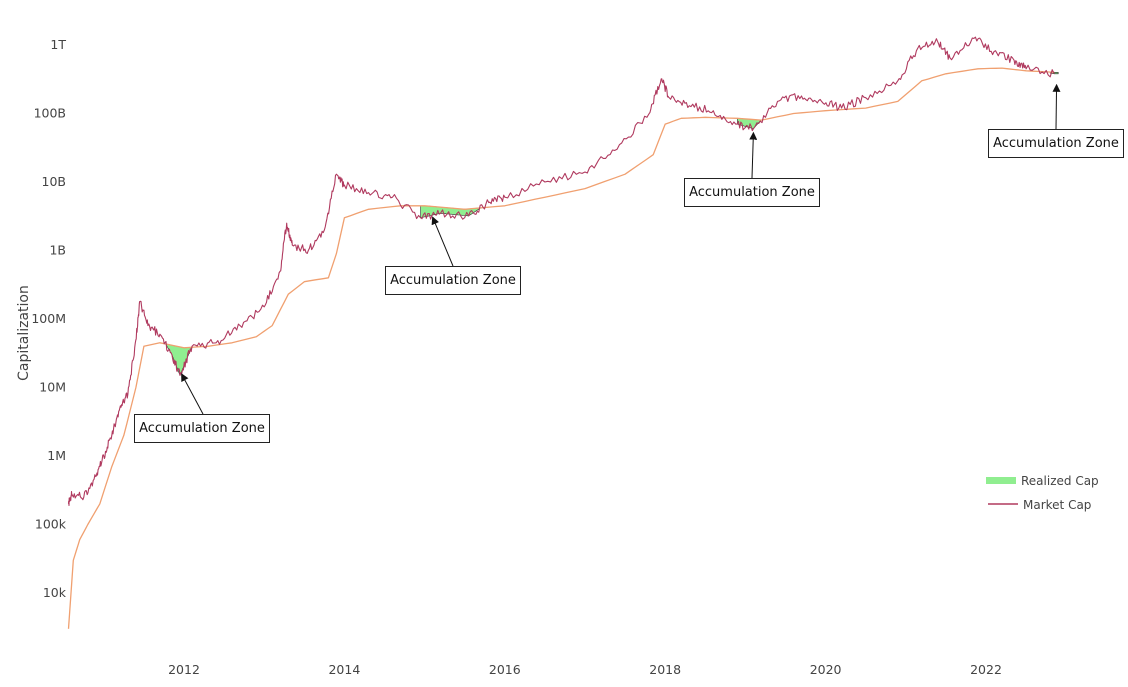 Image resolution: width=1128 pixels, height=687 pixels. Describe the element at coordinates (52, 387) in the screenshot. I see `y-tick-label: 10M` at that location.